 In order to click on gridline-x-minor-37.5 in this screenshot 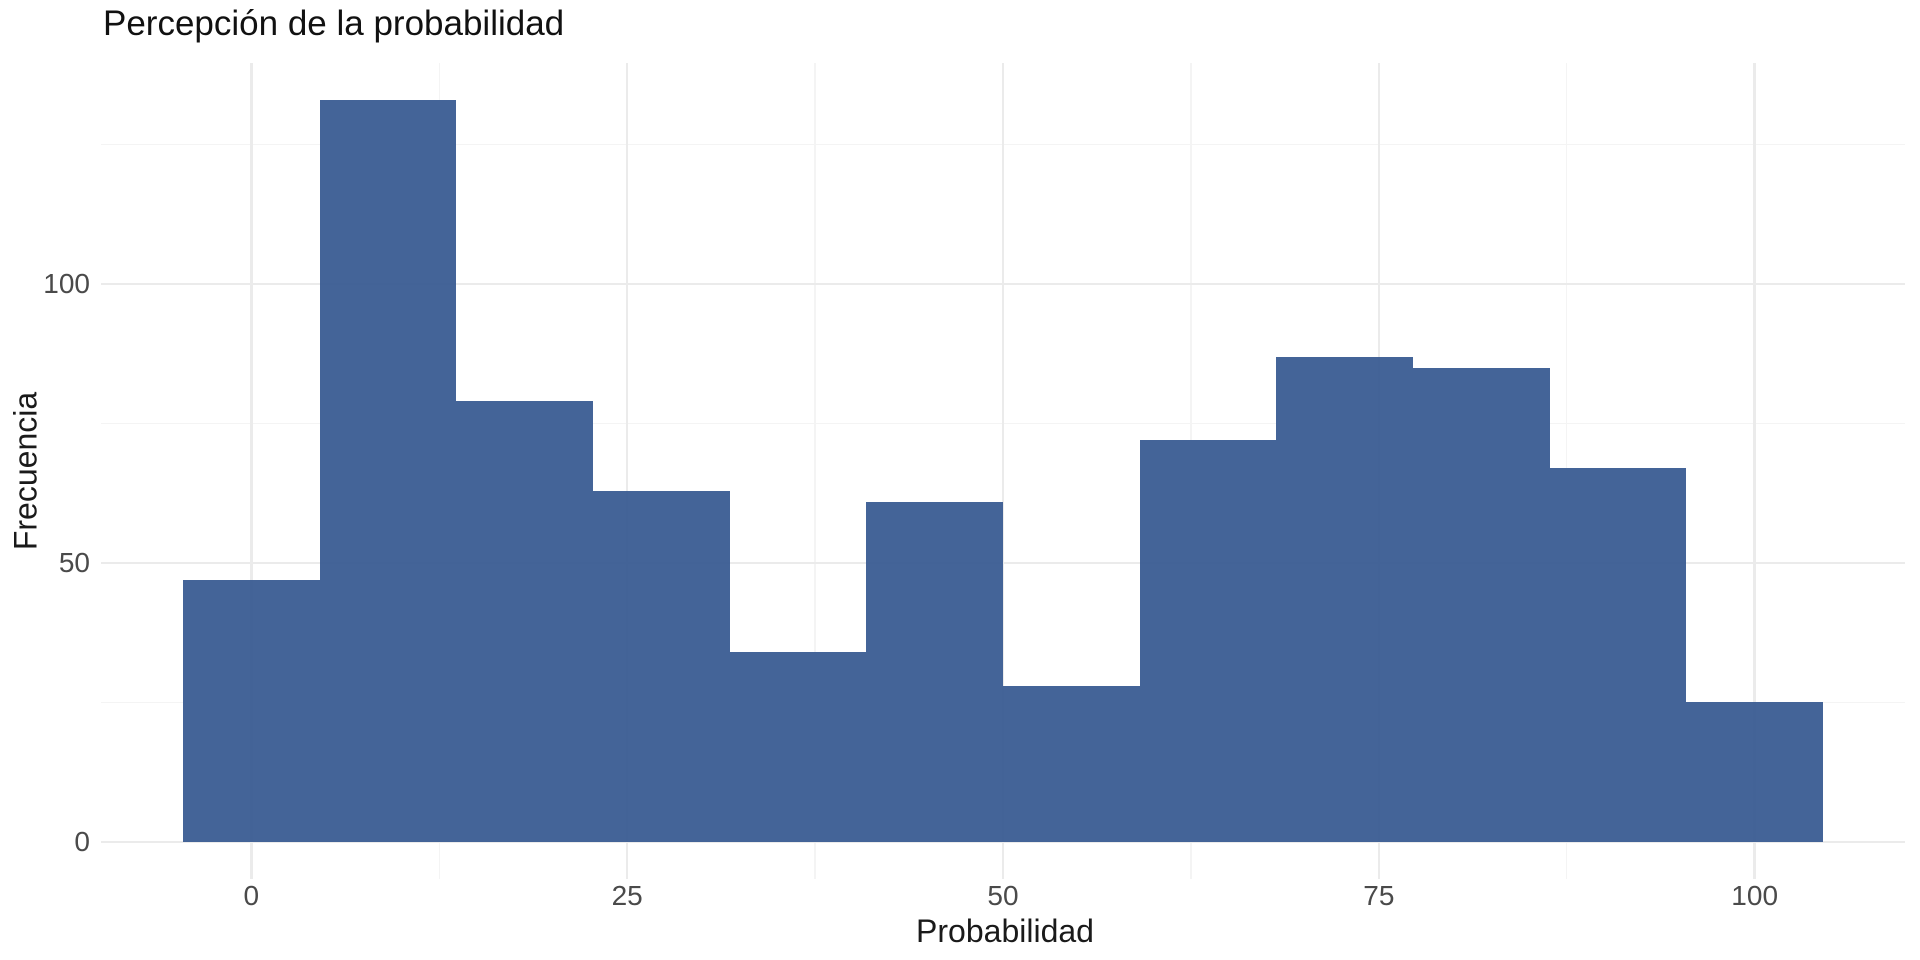, I will do `click(815, 471)`.